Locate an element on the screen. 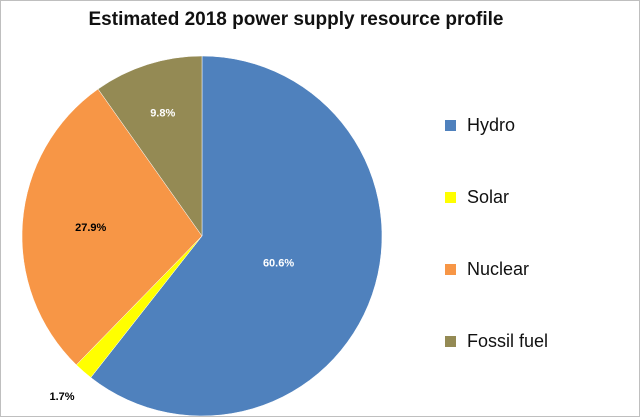 The width and height of the screenshot is (640, 417). legend-item-hydro: Hydro is located at coordinates (480, 125).